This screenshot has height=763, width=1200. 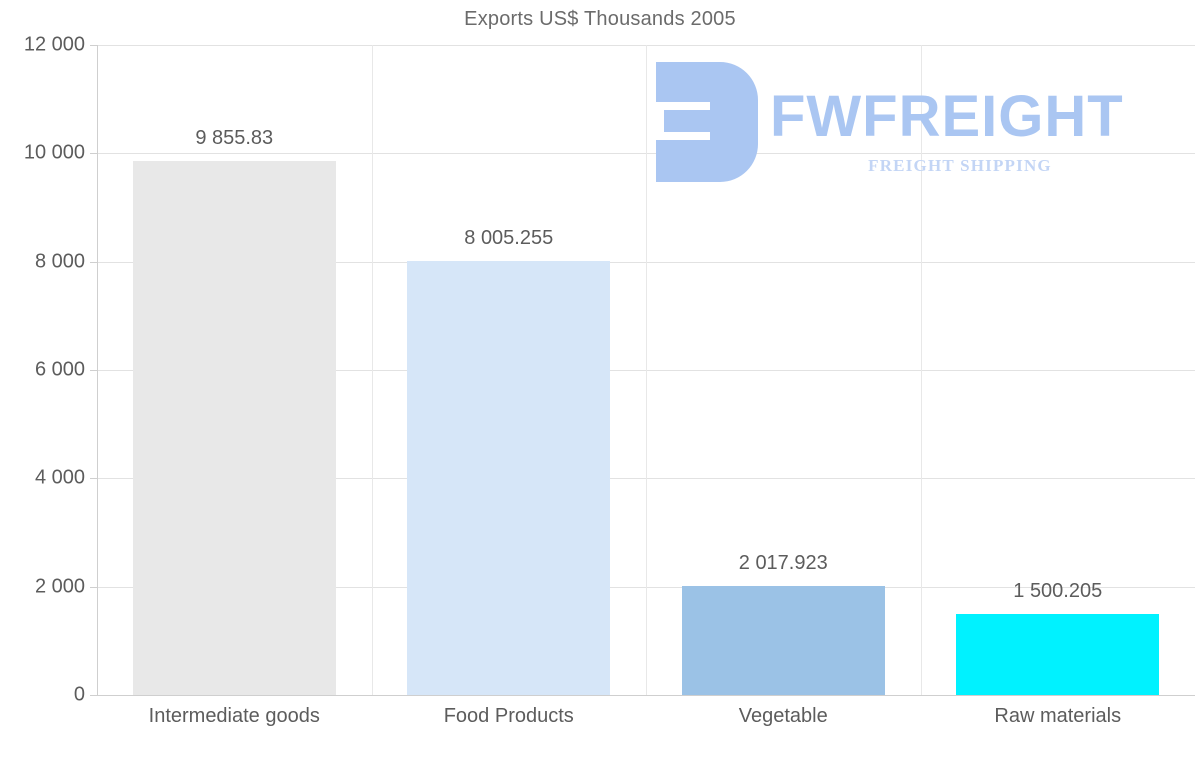 I want to click on y-axis-tick-label: 2 000, so click(x=59, y=586).